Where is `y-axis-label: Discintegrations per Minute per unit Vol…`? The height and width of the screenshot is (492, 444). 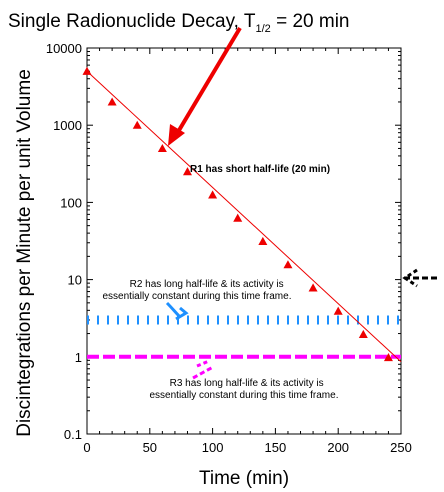 y-axis-label: Discintegrations per Minute per unit Vol… is located at coordinates (24, 253).